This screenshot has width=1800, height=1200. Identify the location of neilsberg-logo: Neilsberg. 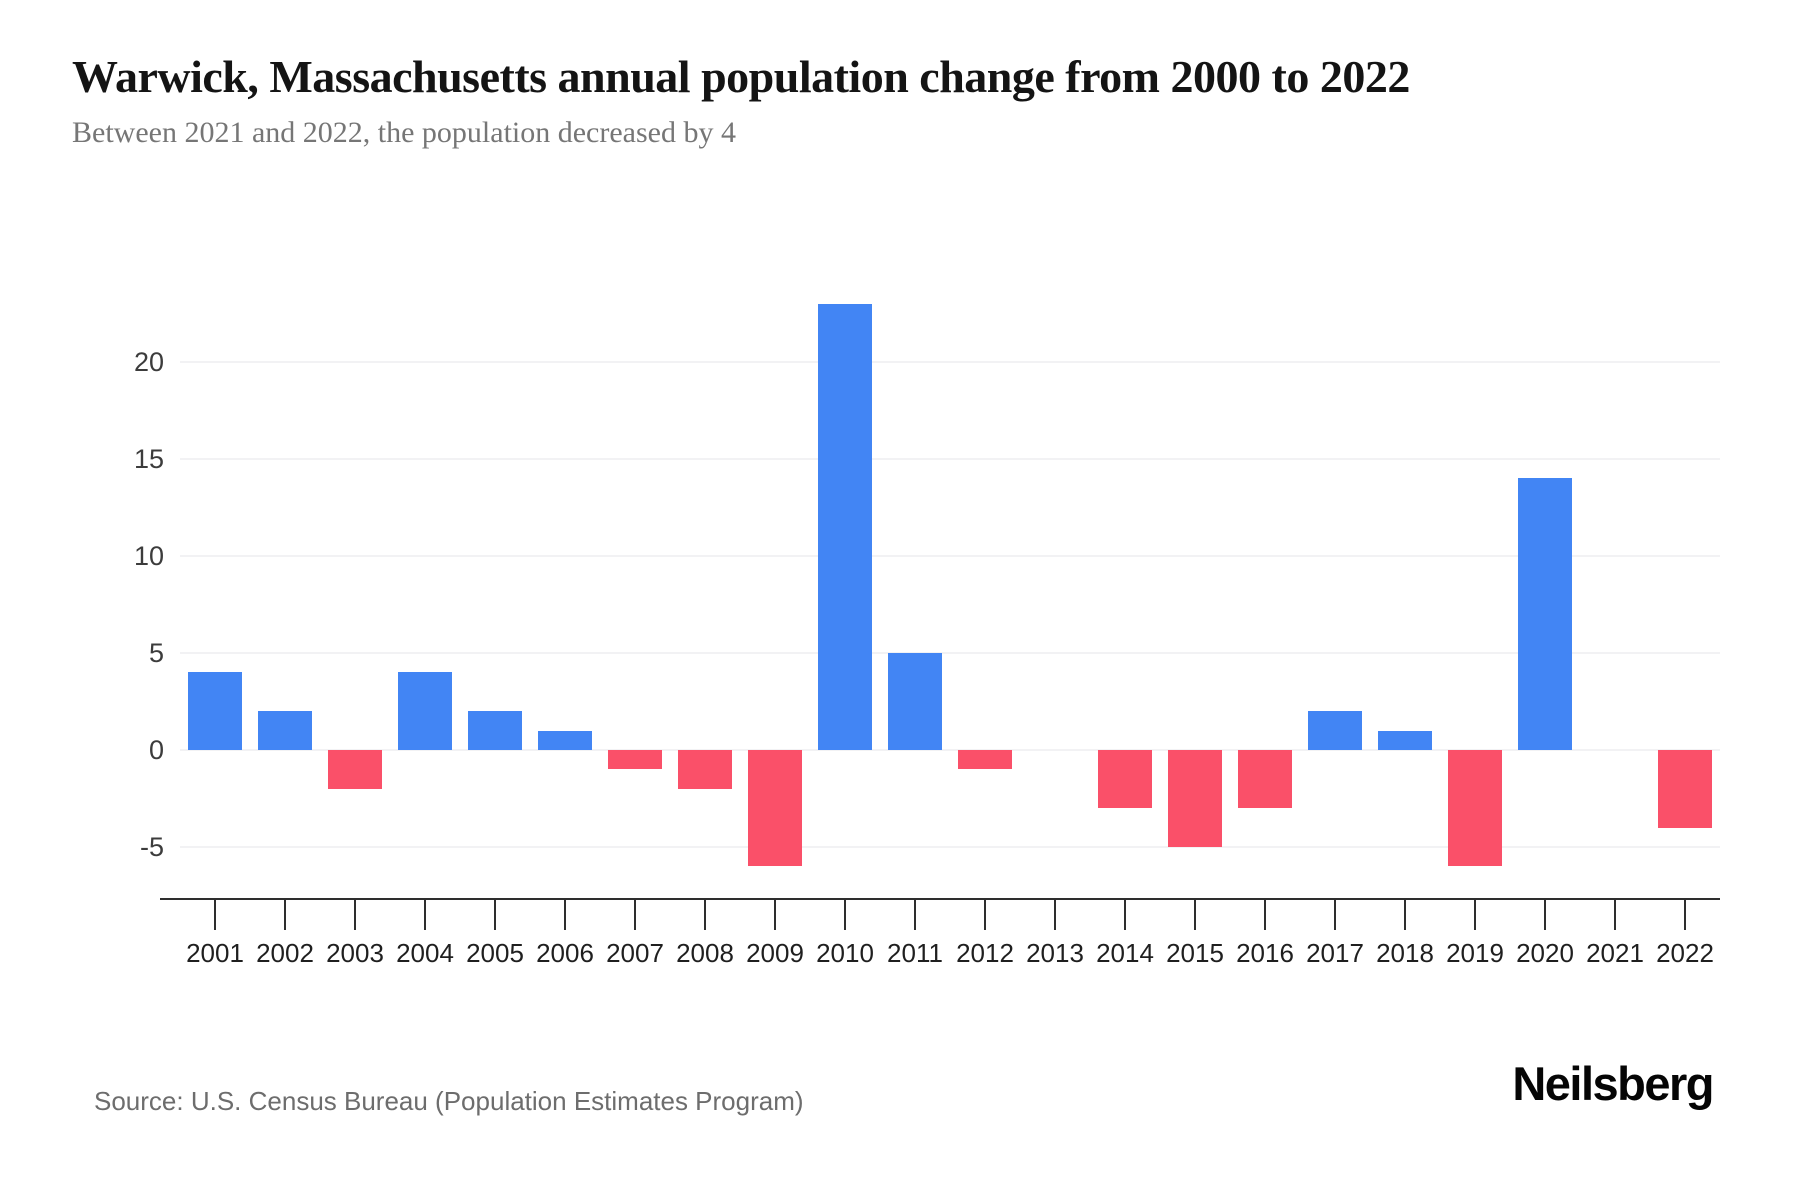
(1613, 1083).